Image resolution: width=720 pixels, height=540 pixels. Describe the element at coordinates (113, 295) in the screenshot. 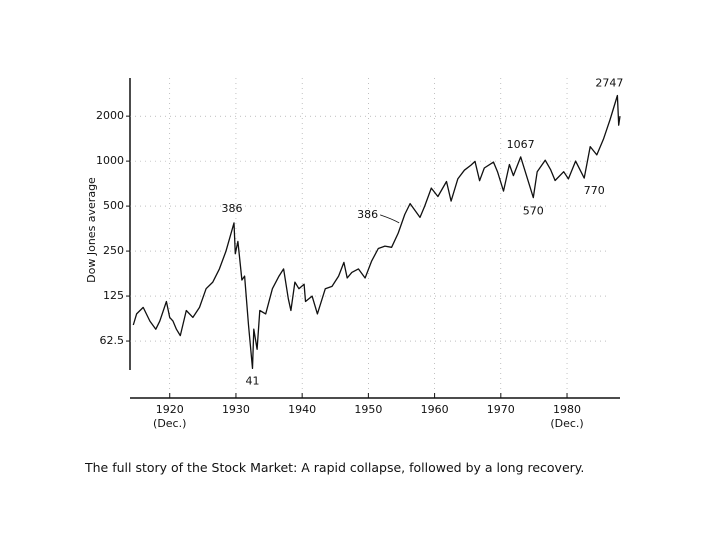

I see `y-tick-label: 125` at that location.